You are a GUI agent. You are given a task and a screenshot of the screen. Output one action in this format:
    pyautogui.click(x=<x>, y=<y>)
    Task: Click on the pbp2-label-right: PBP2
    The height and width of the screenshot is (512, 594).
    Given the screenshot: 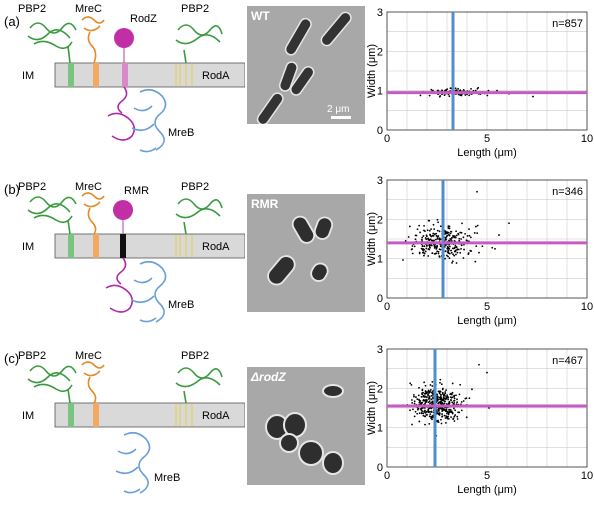 What is the action you would take?
    pyautogui.click(x=195, y=9)
    